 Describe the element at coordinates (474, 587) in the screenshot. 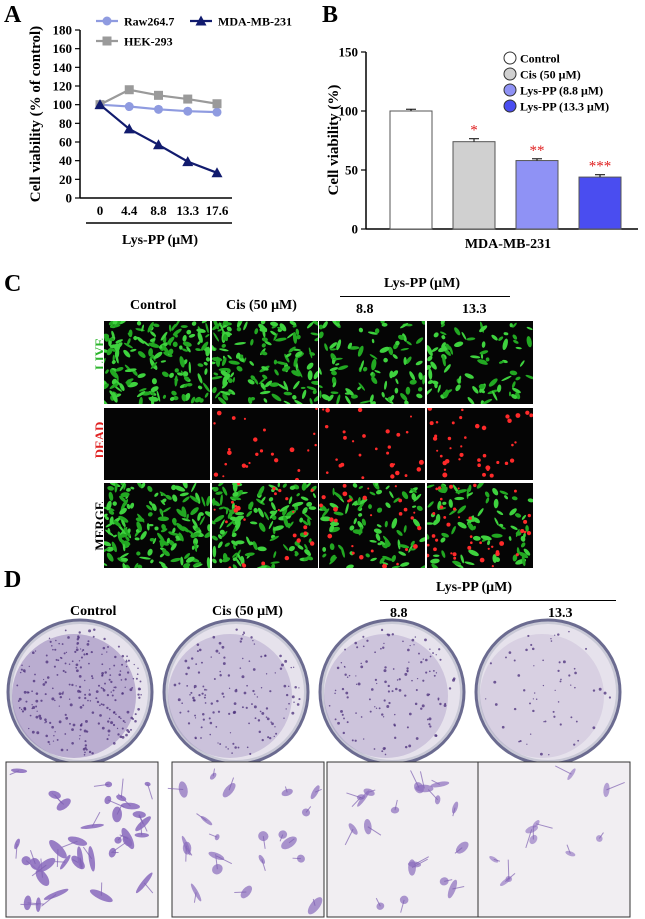

I see `panel-d-group-label: Lys-PP (μM)` at that location.